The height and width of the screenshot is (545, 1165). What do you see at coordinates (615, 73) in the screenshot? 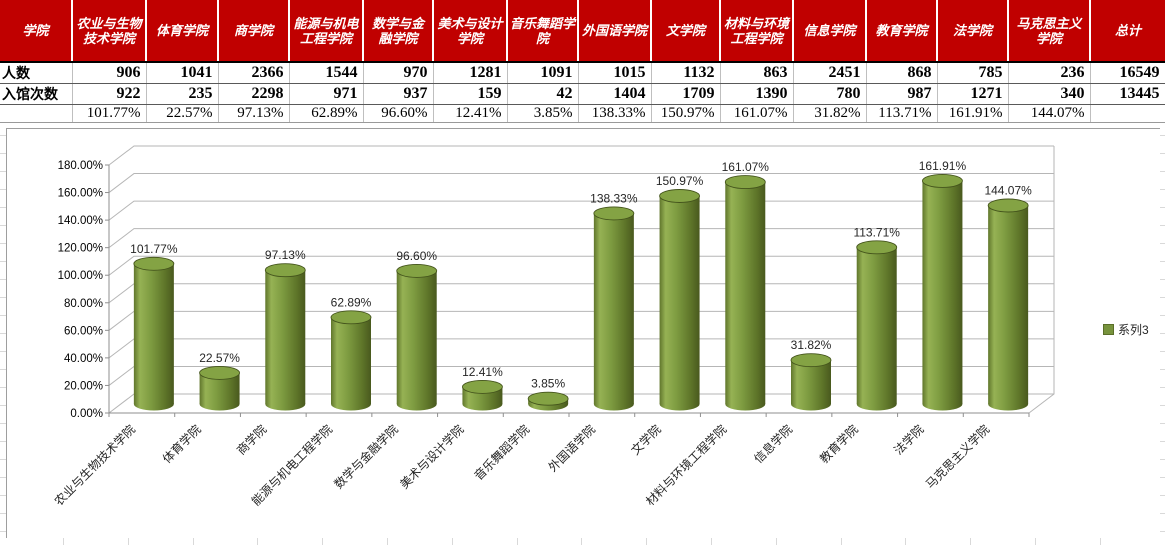
I see `table-data-cell: 1015` at bounding box center [615, 73].